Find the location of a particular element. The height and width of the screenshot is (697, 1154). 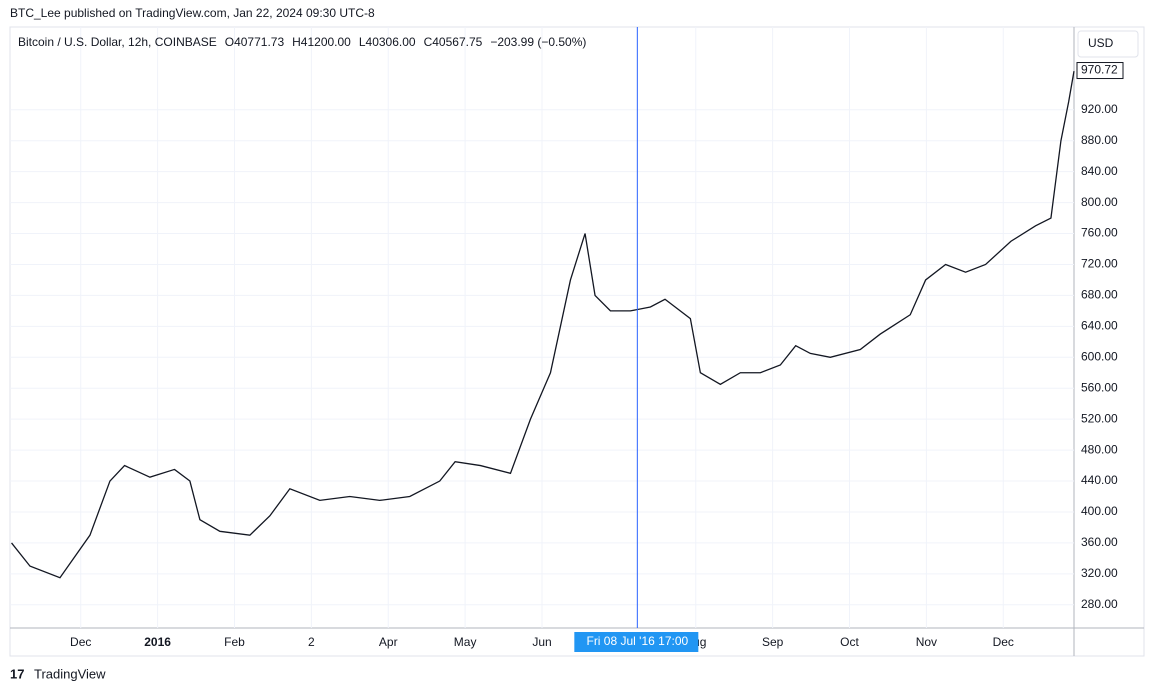

y-tick-label: 560.00 is located at coordinates (1099, 387).